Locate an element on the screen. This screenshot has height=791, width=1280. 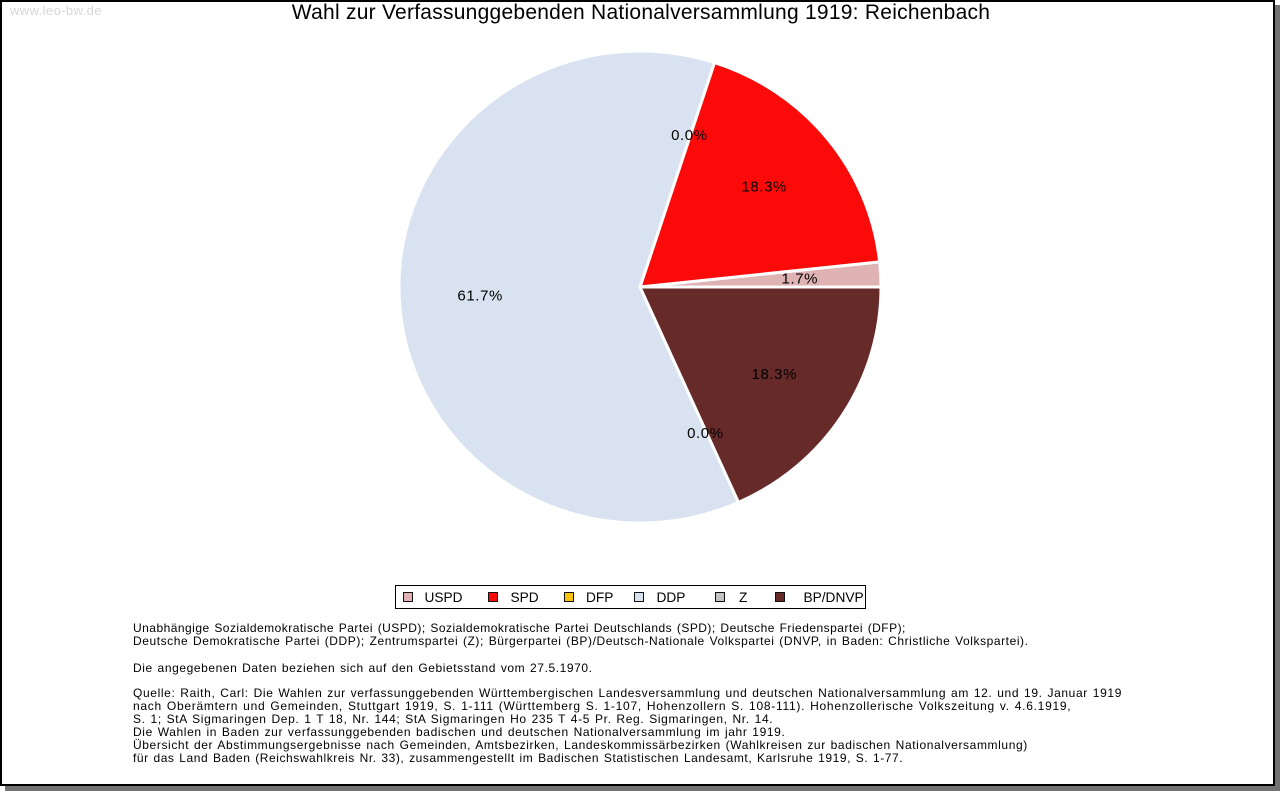
svg-text: 1.7% is located at coordinates (800, 279).